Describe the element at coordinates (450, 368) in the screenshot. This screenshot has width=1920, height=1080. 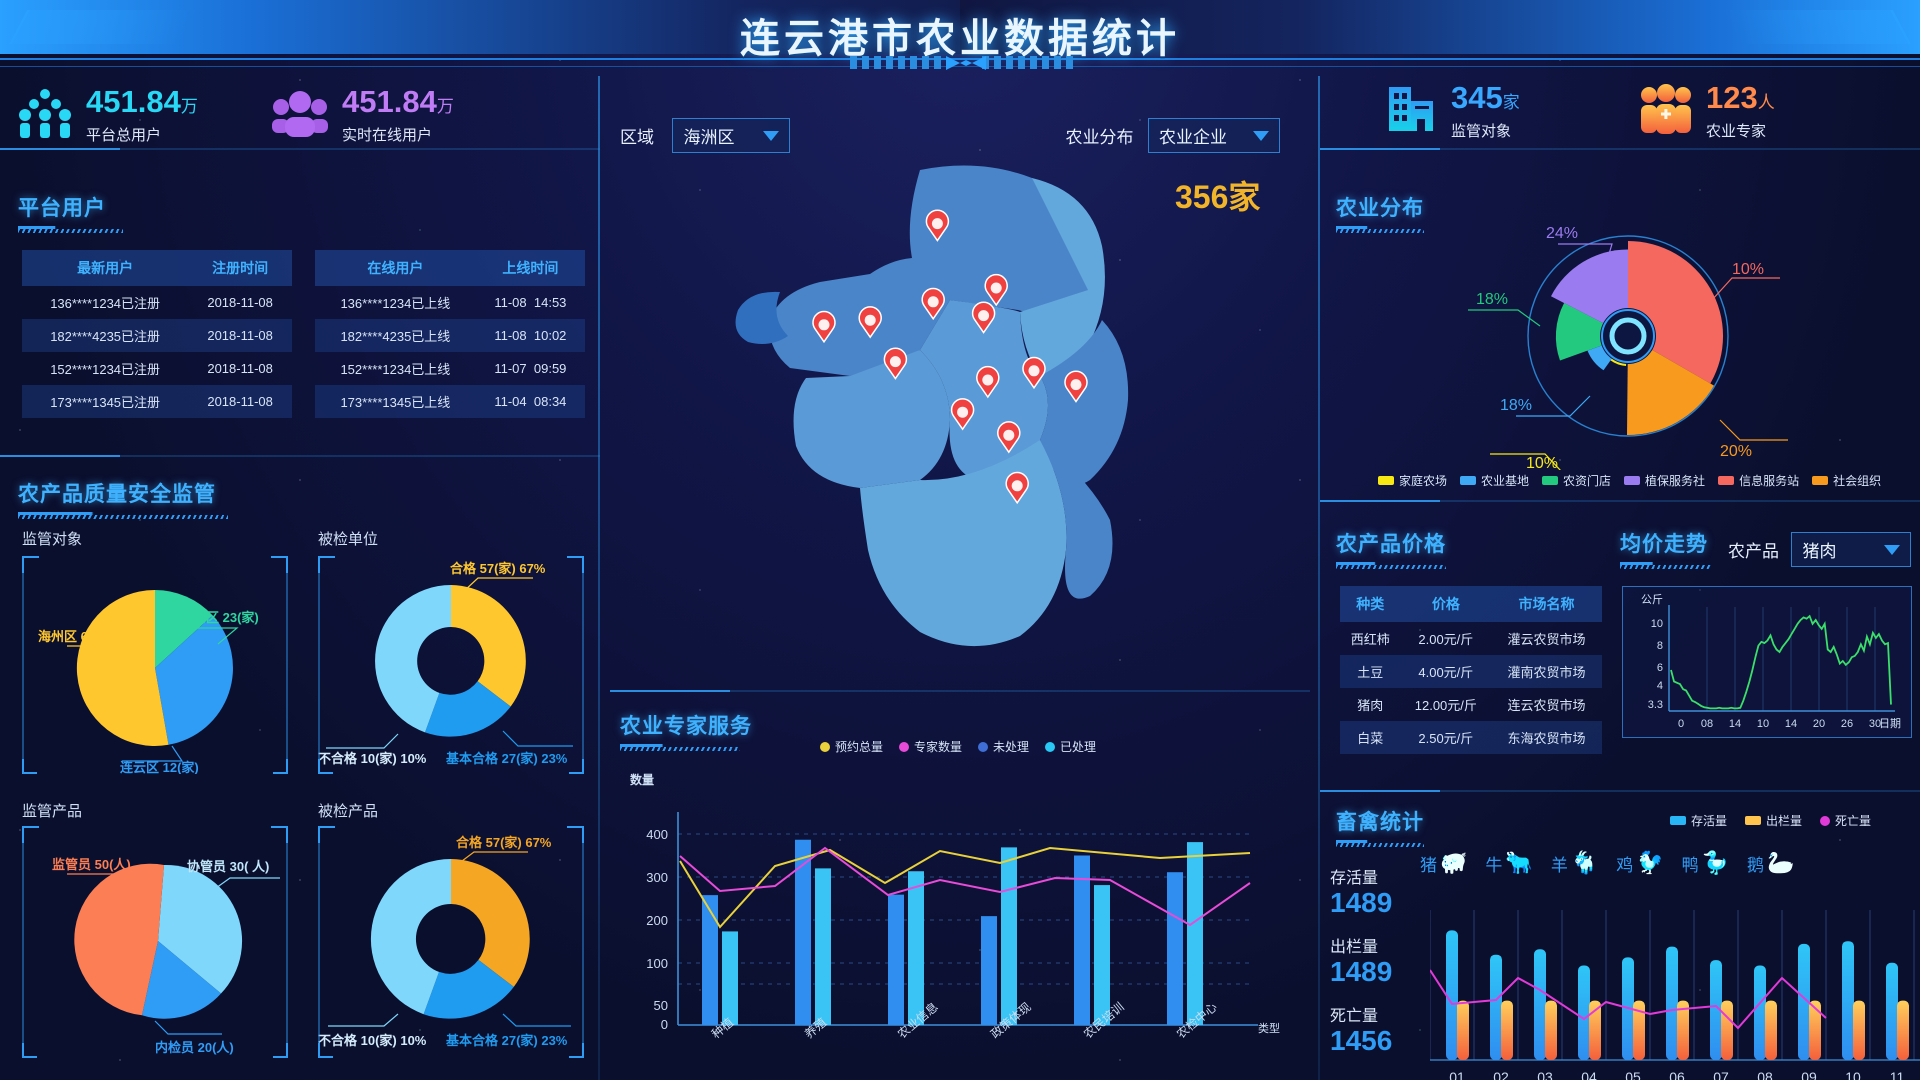
I see `table-row: 152****1234已上线 11-07 09:59` at that location.